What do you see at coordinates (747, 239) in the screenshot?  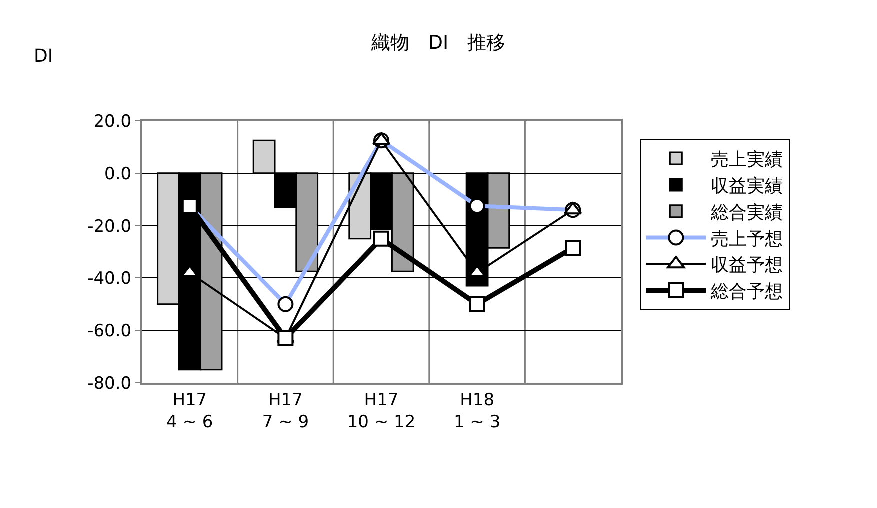 I see `legend-label: 売上予想` at bounding box center [747, 239].